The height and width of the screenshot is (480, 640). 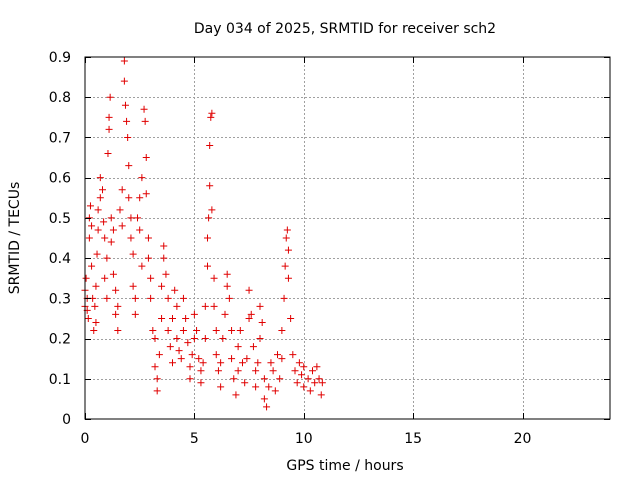 I want to click on x-tick-label: 15, so click(x=413, y=439).